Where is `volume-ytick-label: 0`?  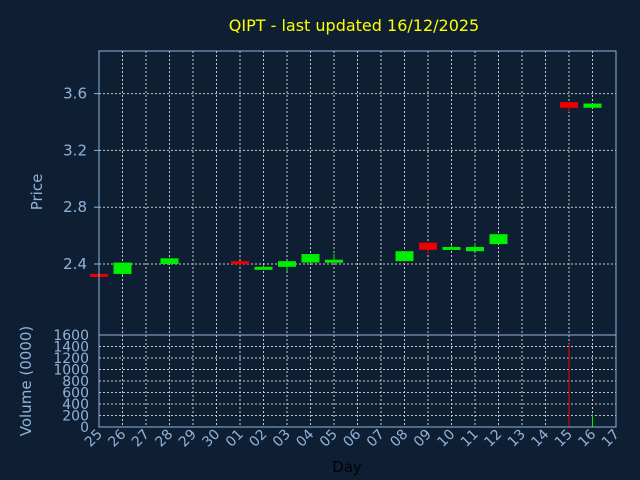
volume-ytick-label: 0 is located at coordinates (84, 428).